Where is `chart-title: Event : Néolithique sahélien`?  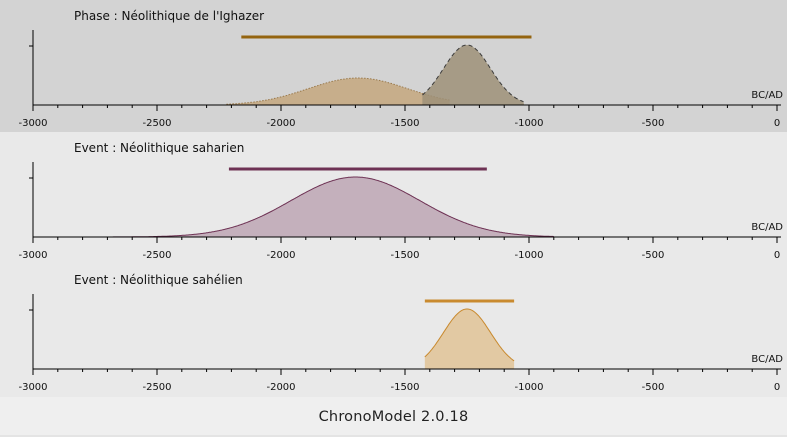
chart-title: Event : Néolithique sahélien is located at coordinates (158, 280).